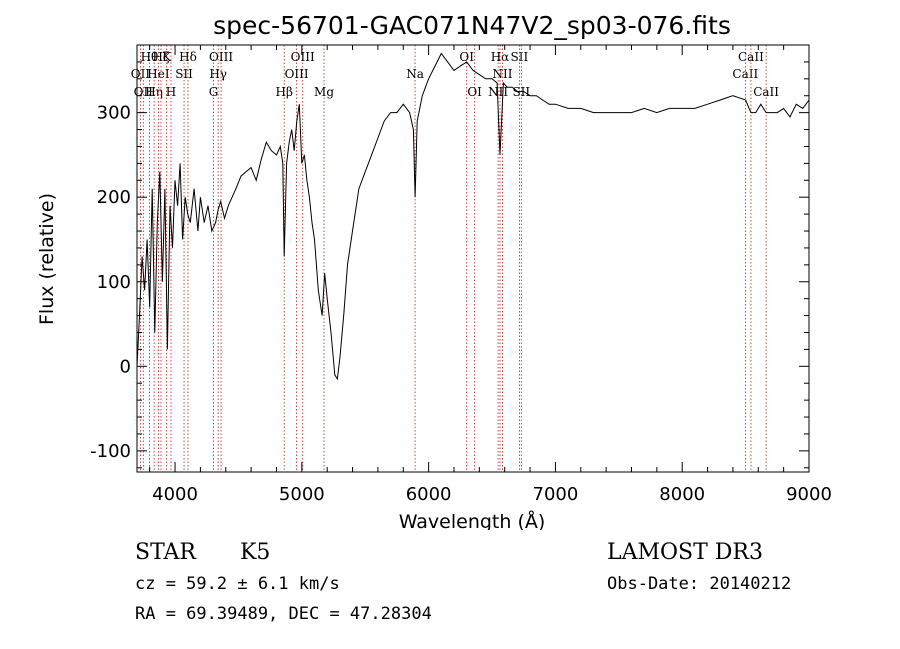 This screenshot has height=649, width=900. Describe the element at coordinates (751, 57) in the screenshot. I see `line-marker-label-26: CaII` at that location.